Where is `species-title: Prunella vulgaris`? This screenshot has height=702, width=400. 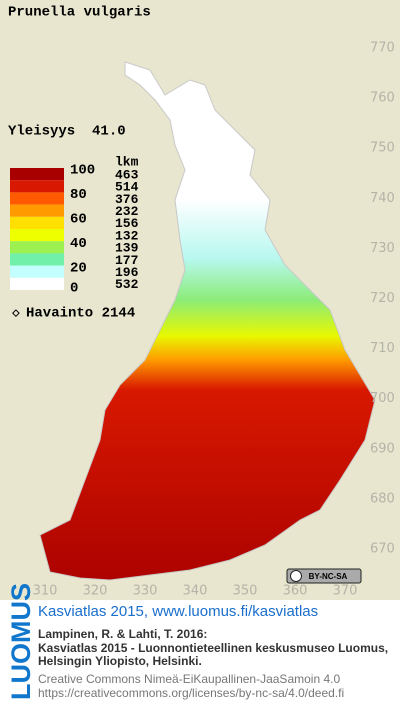
species-title: Prunella vulgaris is located at coordinates (79, 13).